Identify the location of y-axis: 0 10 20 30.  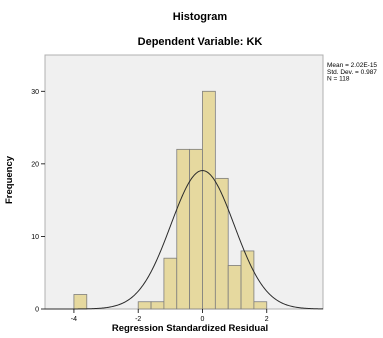
(38, 201).